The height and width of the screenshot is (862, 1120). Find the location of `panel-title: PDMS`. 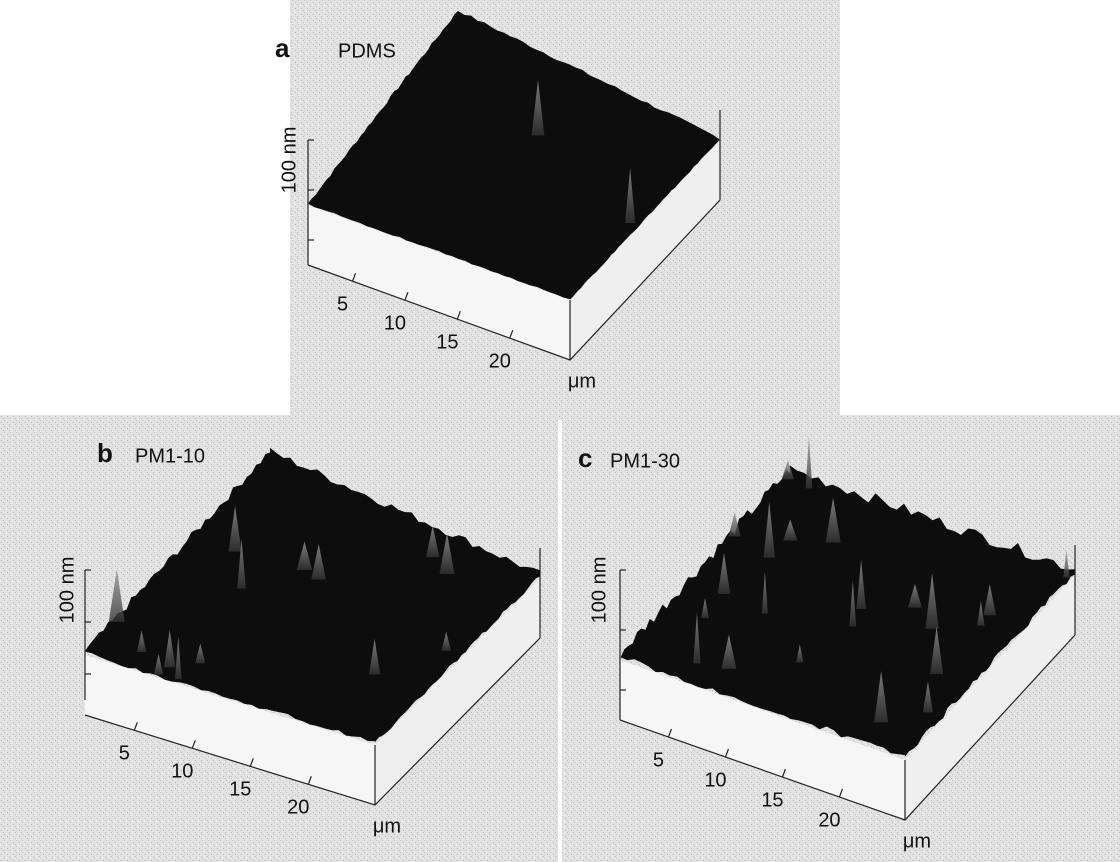

panel-title: PDMS is located at coordinates (367, 51).